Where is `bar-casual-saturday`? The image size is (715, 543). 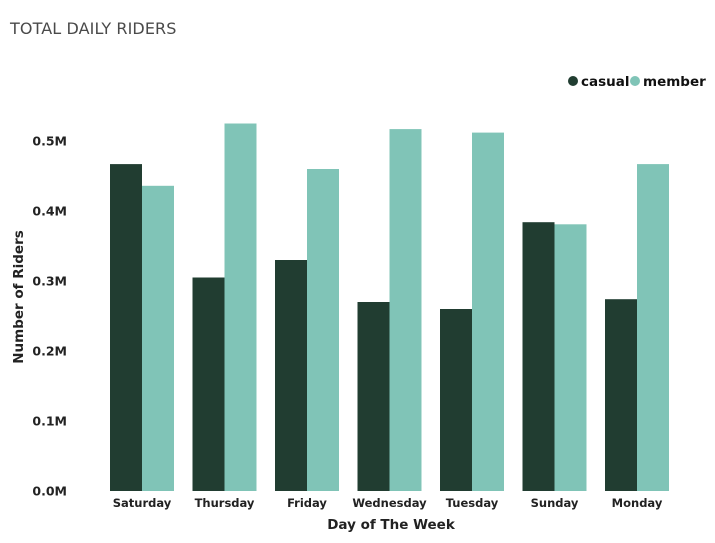 bar-casual-saturday is located at coordinates (126, 327).